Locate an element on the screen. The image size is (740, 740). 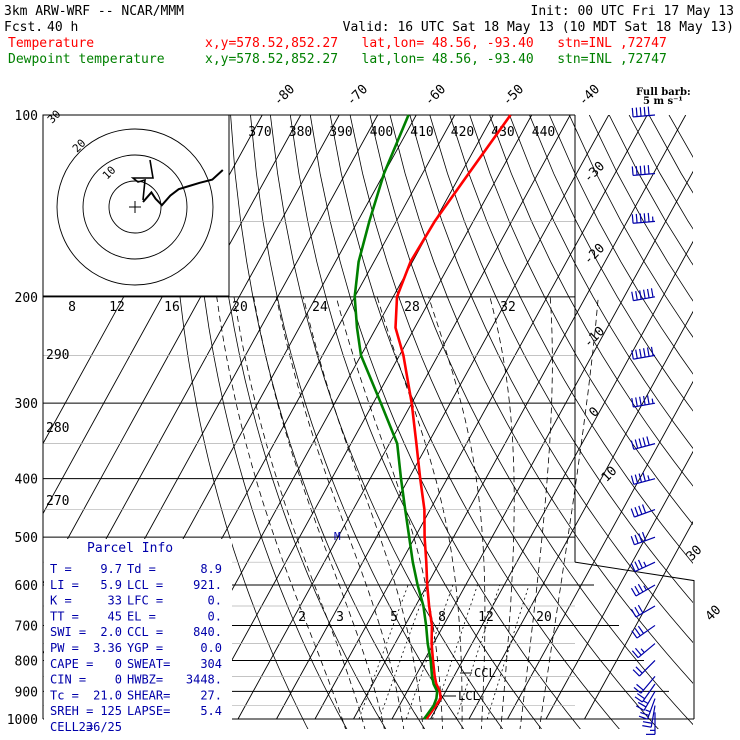
parcel-info-title: Parcel Info is located at coordinates (130, 548).